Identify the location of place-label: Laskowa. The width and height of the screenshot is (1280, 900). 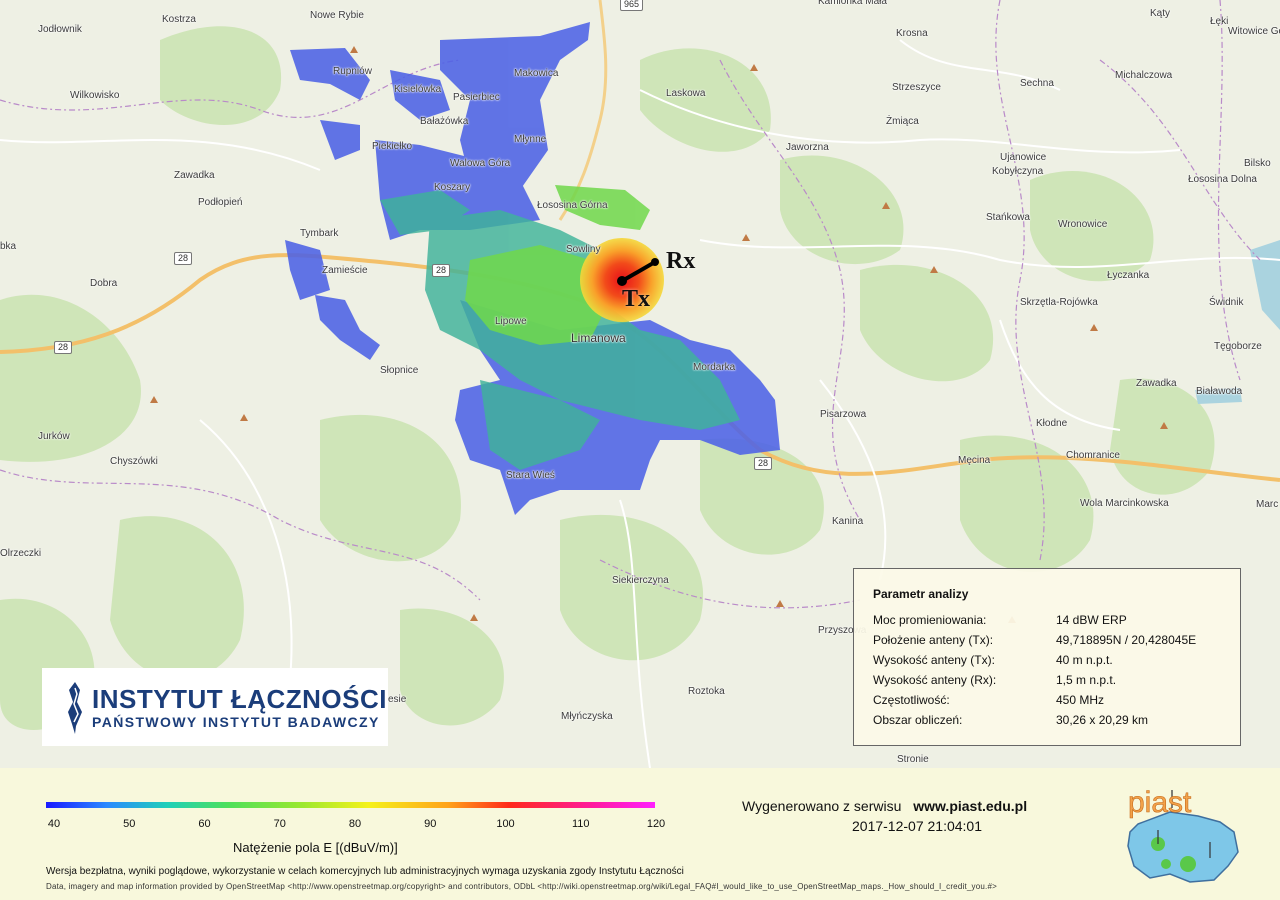
(686, 93).